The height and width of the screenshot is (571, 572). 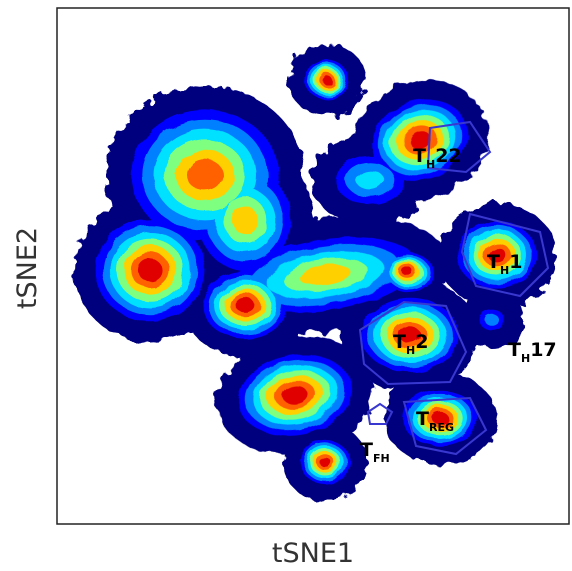 I want to click on label-th1-main: T, so click(x=493, y=262).